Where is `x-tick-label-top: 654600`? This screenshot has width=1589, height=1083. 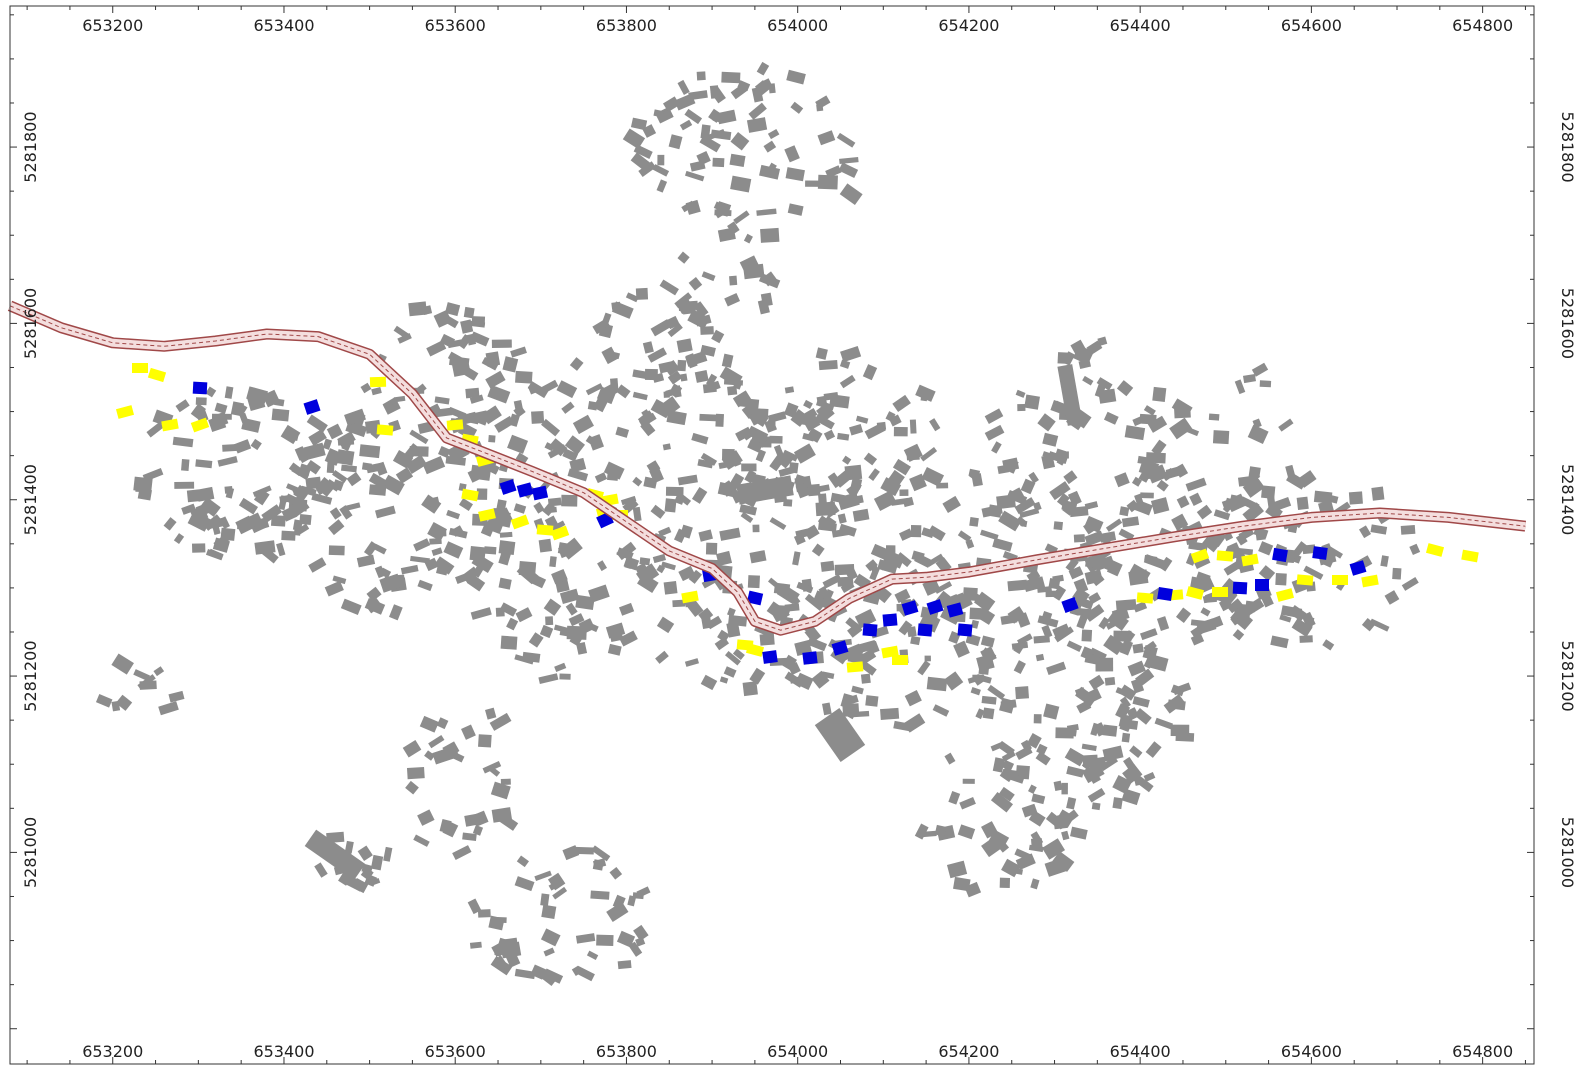
x-tick-label-top: 654600 is located at coordinates (1311, 25).